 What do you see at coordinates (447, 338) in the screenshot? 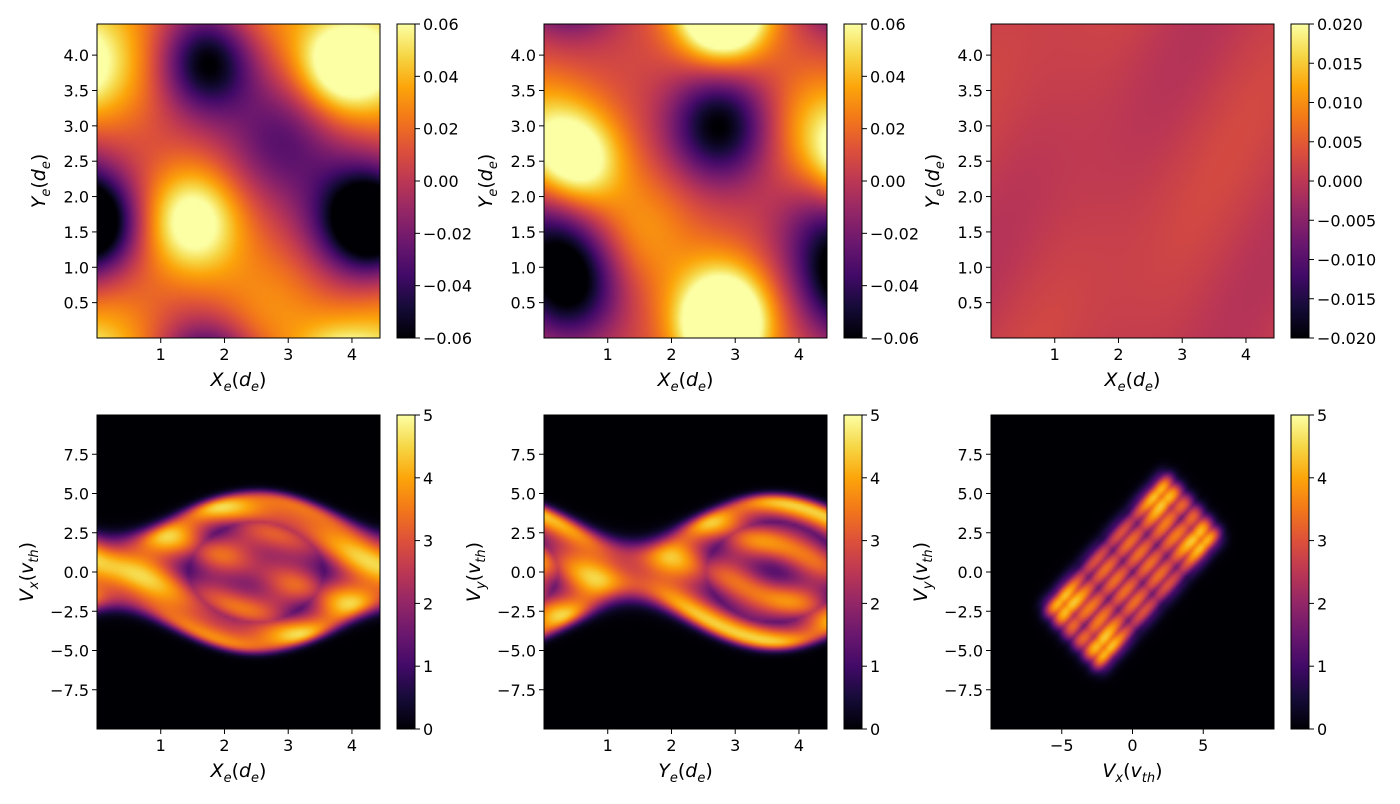
I see `colorbar-tick-label: −0.06` at bounding box center [447, 338].